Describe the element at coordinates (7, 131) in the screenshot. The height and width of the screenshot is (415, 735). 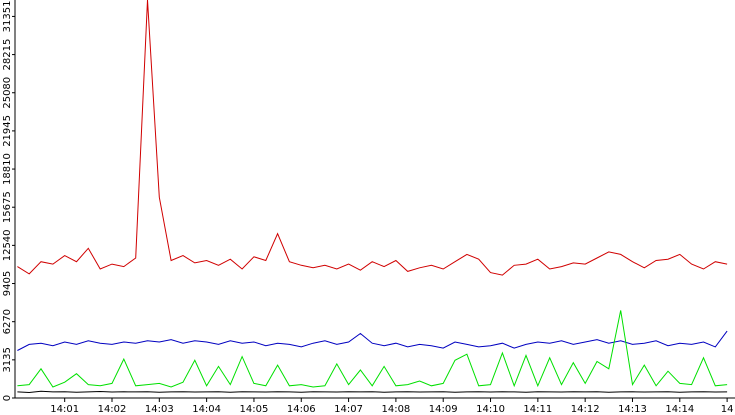
I see `y-tick-label: 21945` at that location.